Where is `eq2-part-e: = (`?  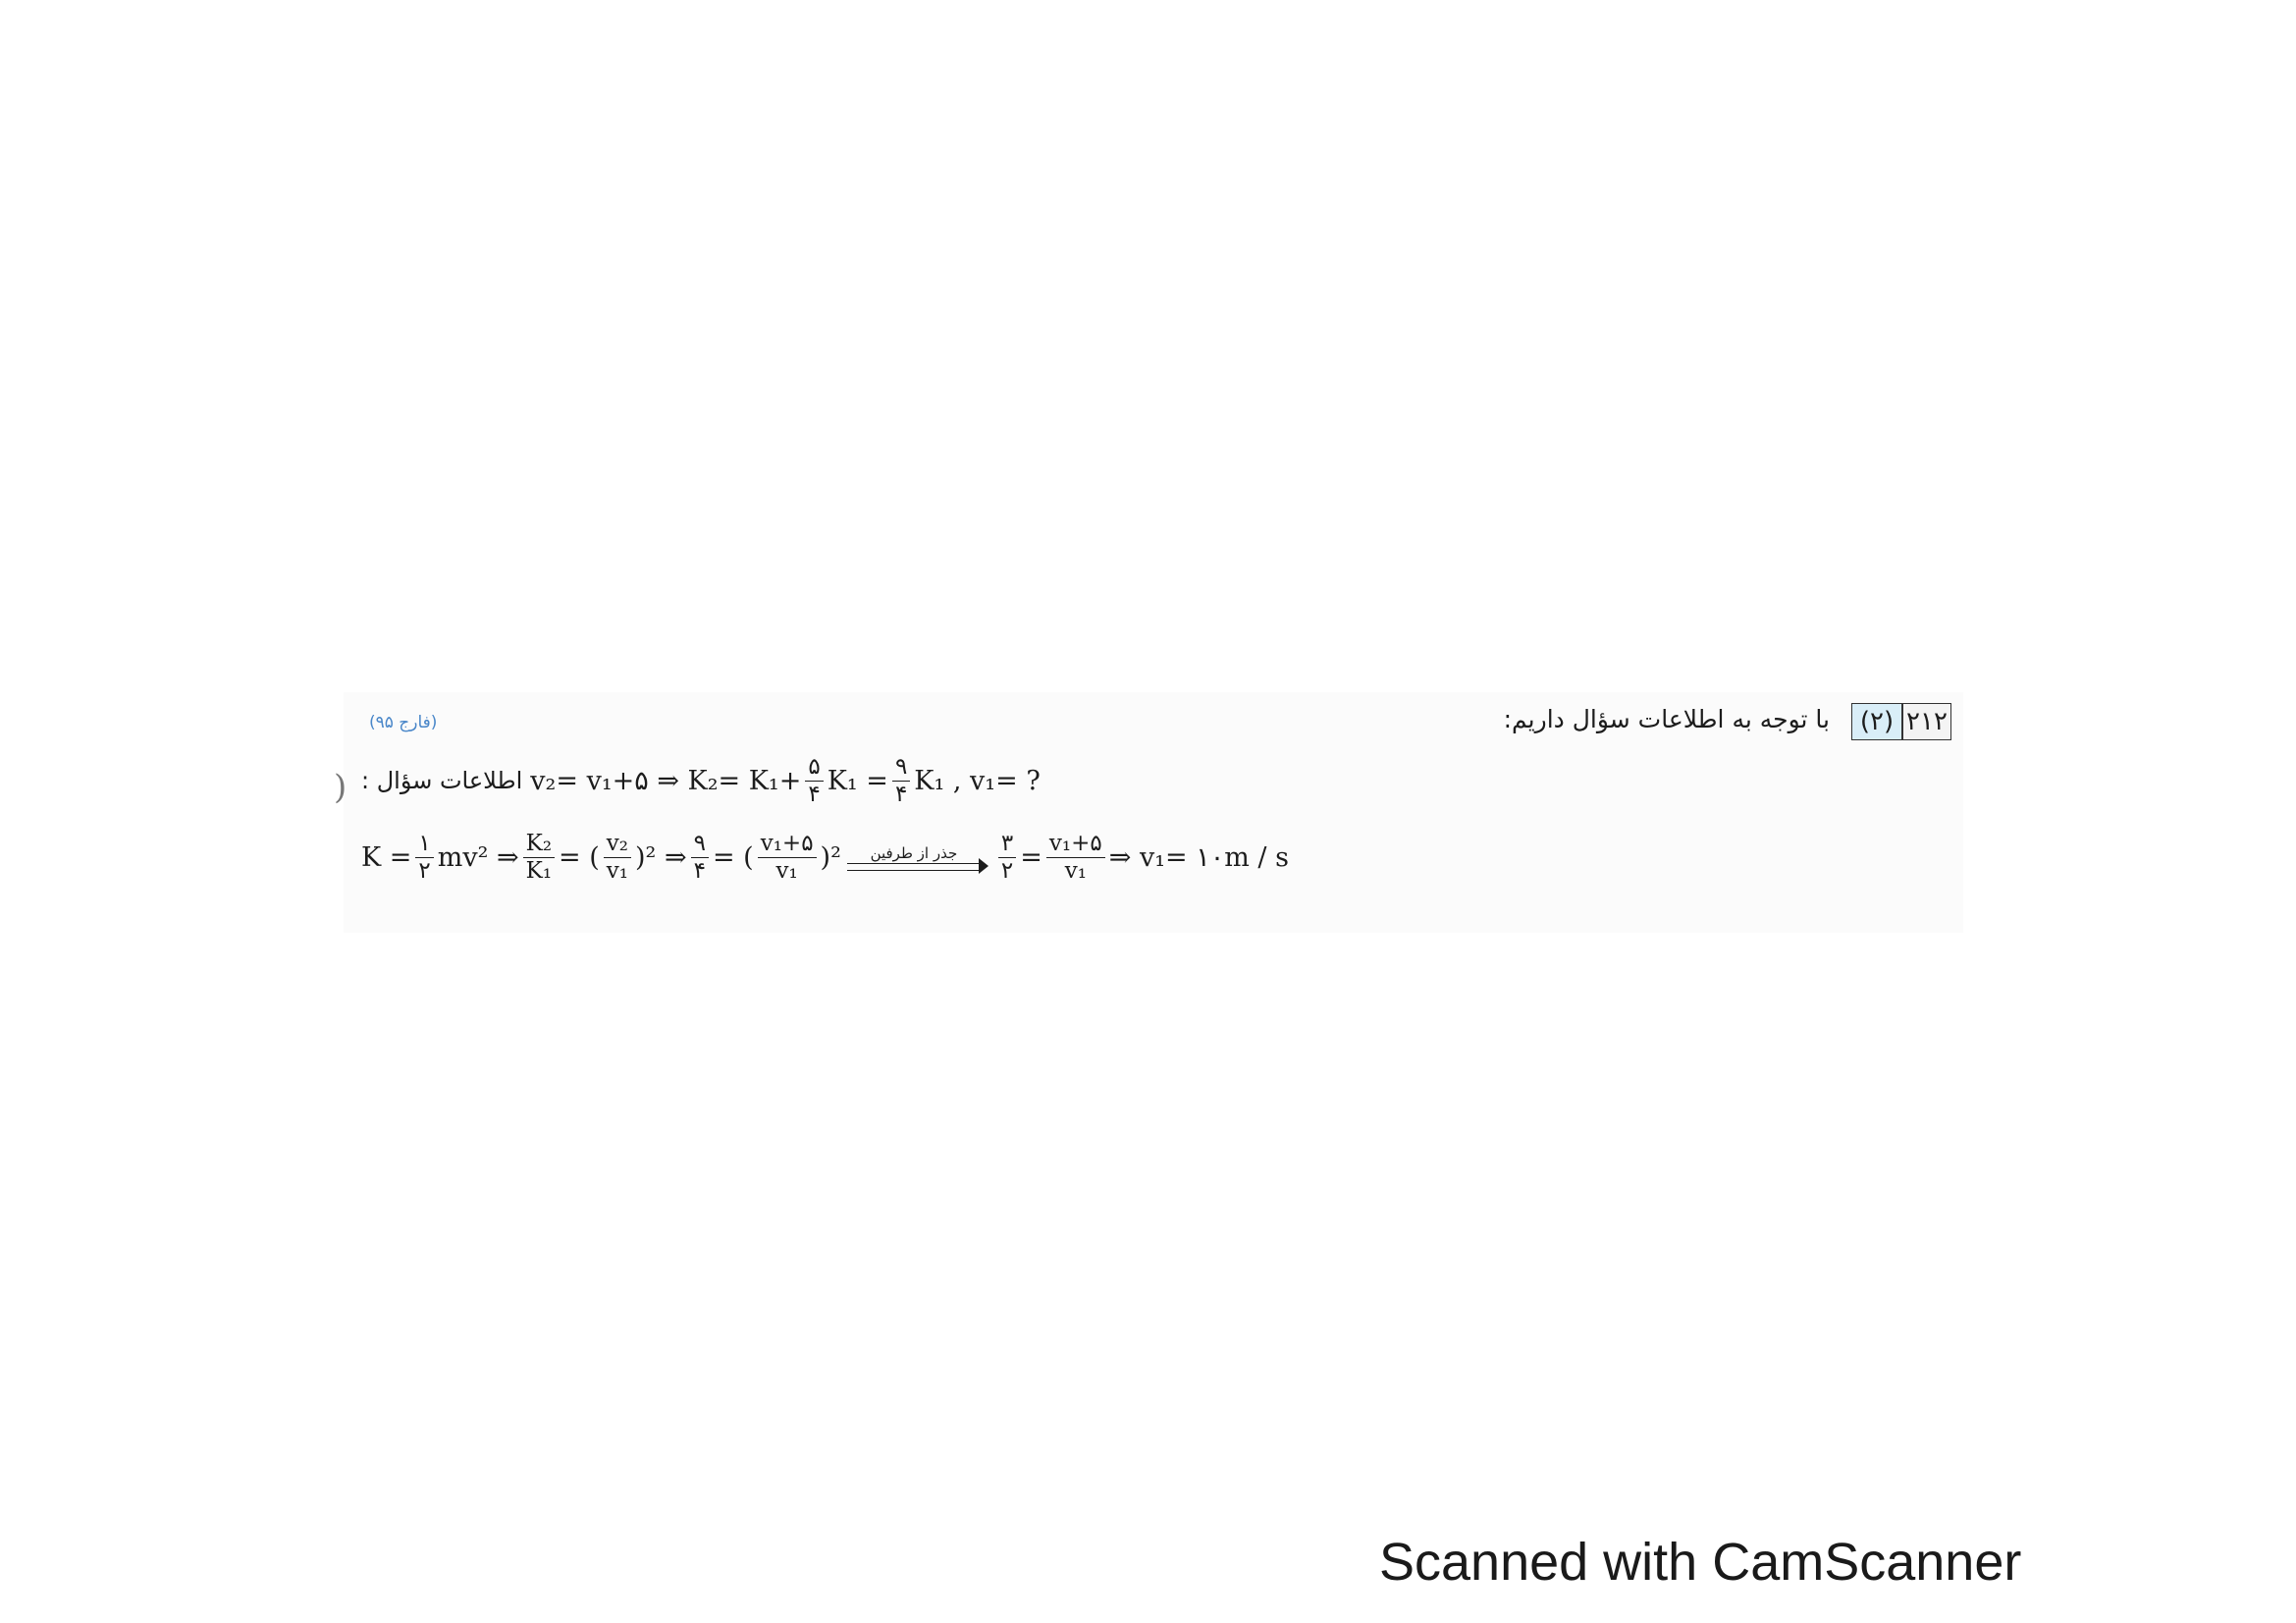
eq2-part-e: = ( is located at coordinates (734, 857).